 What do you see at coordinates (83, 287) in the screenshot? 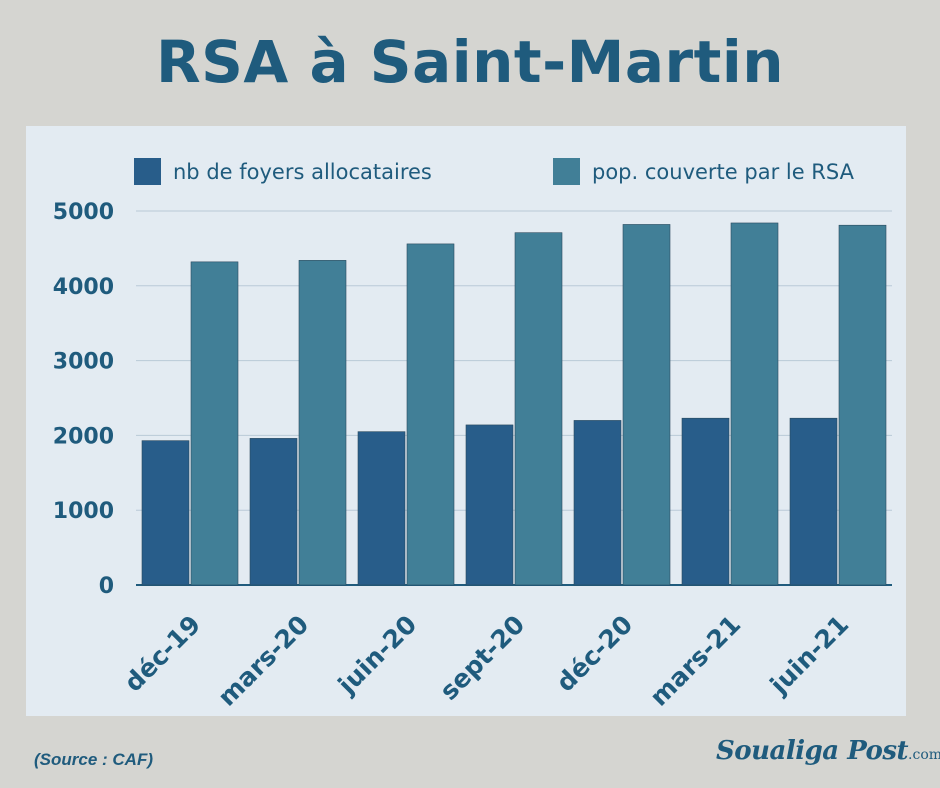
I see `y-tick-label: 4000` at bounding box center [83, 287].